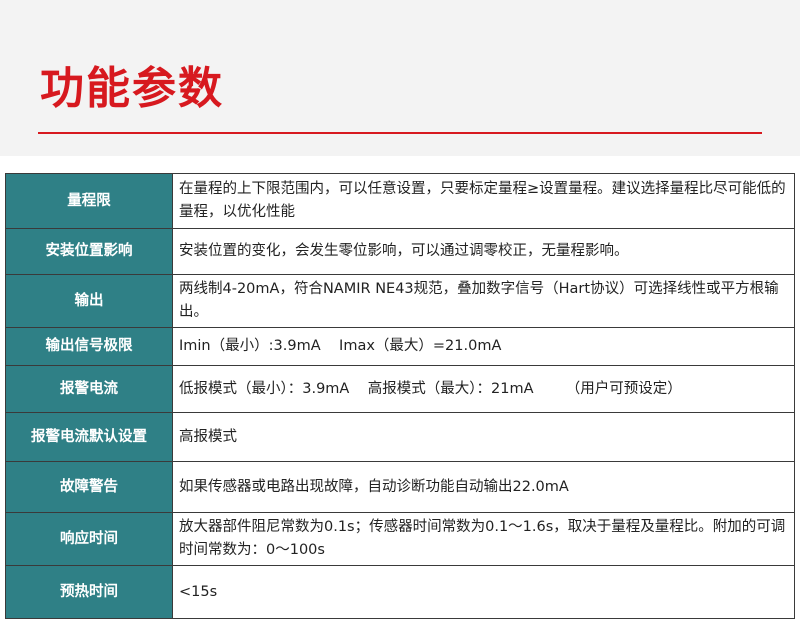 This screenshot has width=800, height=637. What do you see at coordinates (89, 251) in the screenshot?
I see `row-label: 安装位置影响` at bounding box center [89, 251].